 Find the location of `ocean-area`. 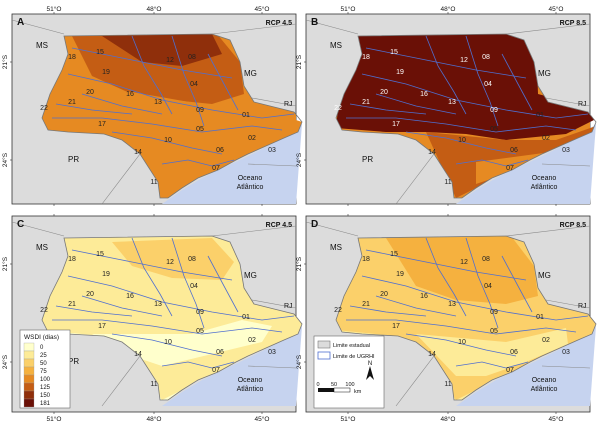

ocean-area is located at coordinates (526, 366).